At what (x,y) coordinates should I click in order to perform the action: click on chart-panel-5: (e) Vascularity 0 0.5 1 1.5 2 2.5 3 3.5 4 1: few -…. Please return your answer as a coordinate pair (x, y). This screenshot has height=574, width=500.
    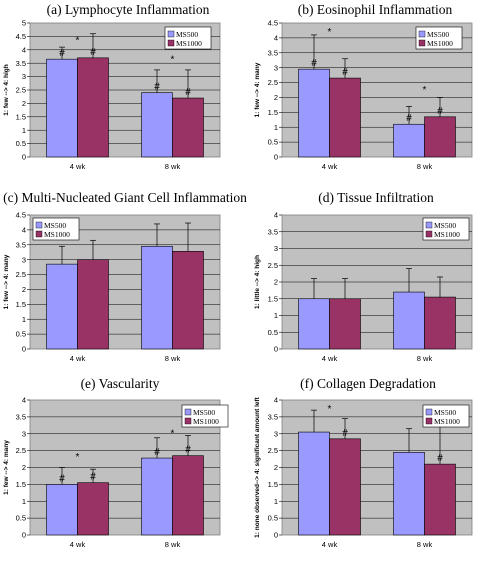
    Looking at the image, I should click on (116, 462).